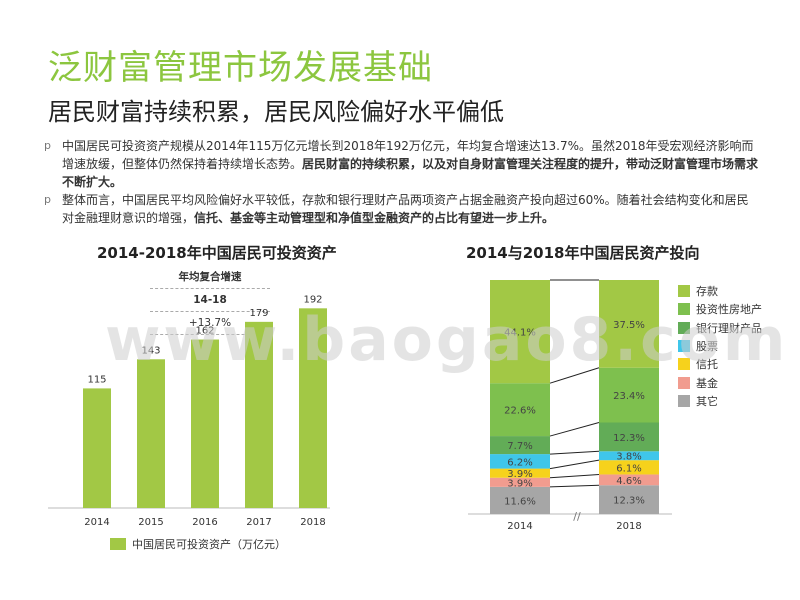  What do you see at coordinates (97, 448) in the screenshot?
I see `bar-2014` at bounding box center [97, 448].